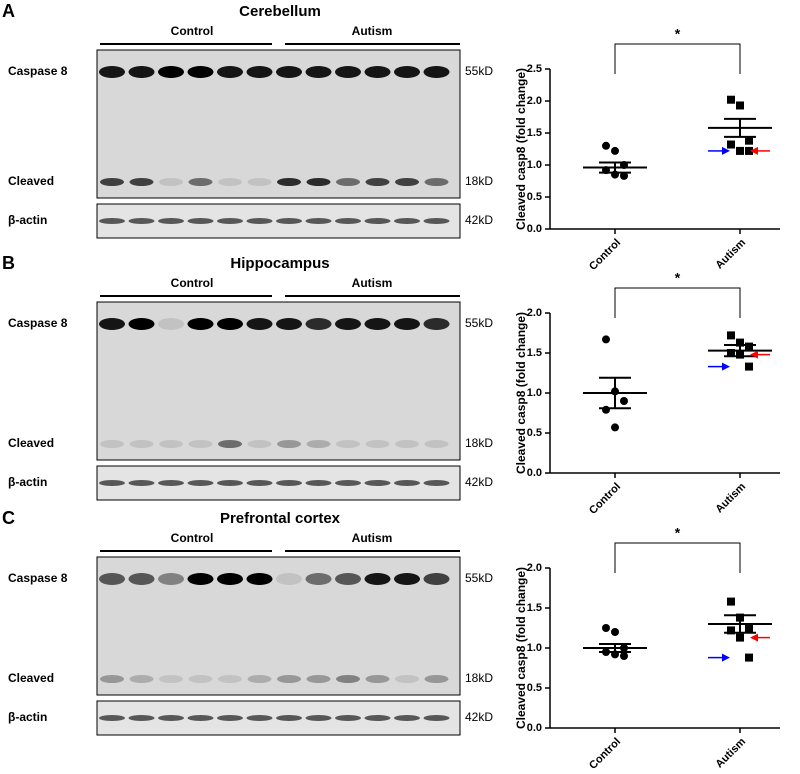 Image resolution: width=800 pixels, height=774 pixels. I want to click on significance-label: *, so click(678, 533).